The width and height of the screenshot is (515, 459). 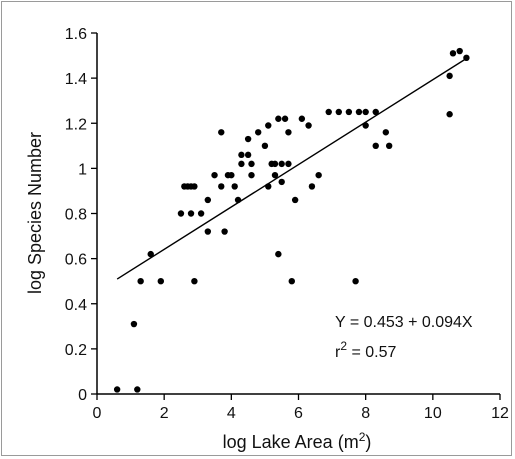 What do you see at coordinates (76, 79) in the screenshot?
I see `y-tick-label: 1.4` at bounding box center [76, 79].